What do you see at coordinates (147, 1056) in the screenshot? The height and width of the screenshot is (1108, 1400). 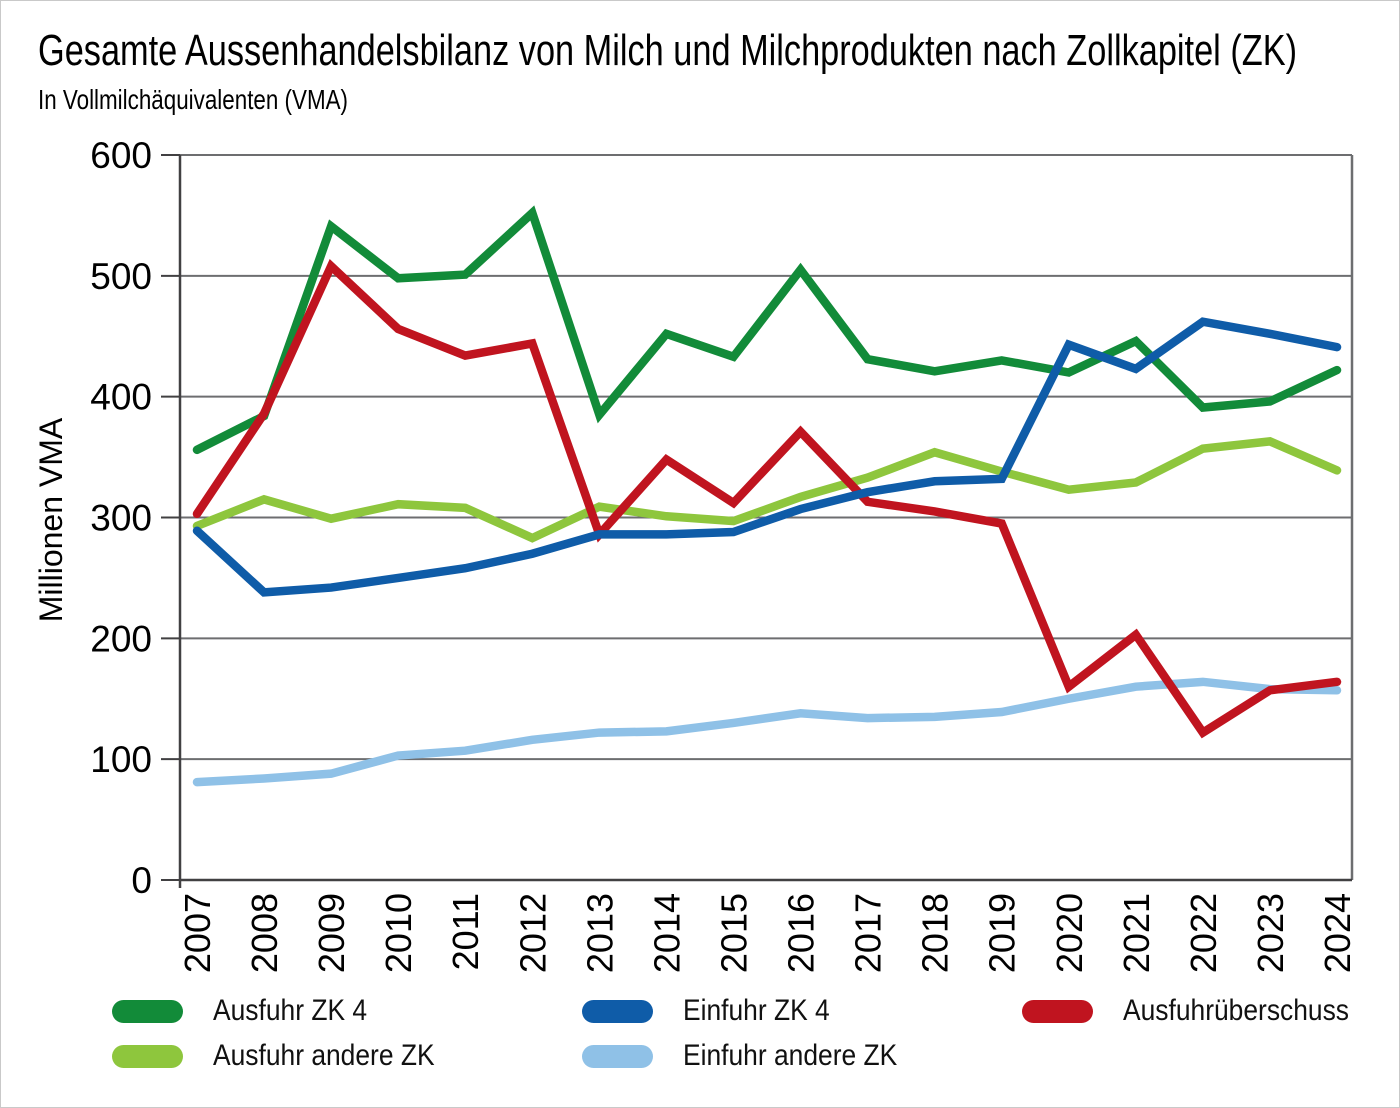 I see `legend-swatch-ausfuhr-andere-zk` at bounding box center [147, 1056].